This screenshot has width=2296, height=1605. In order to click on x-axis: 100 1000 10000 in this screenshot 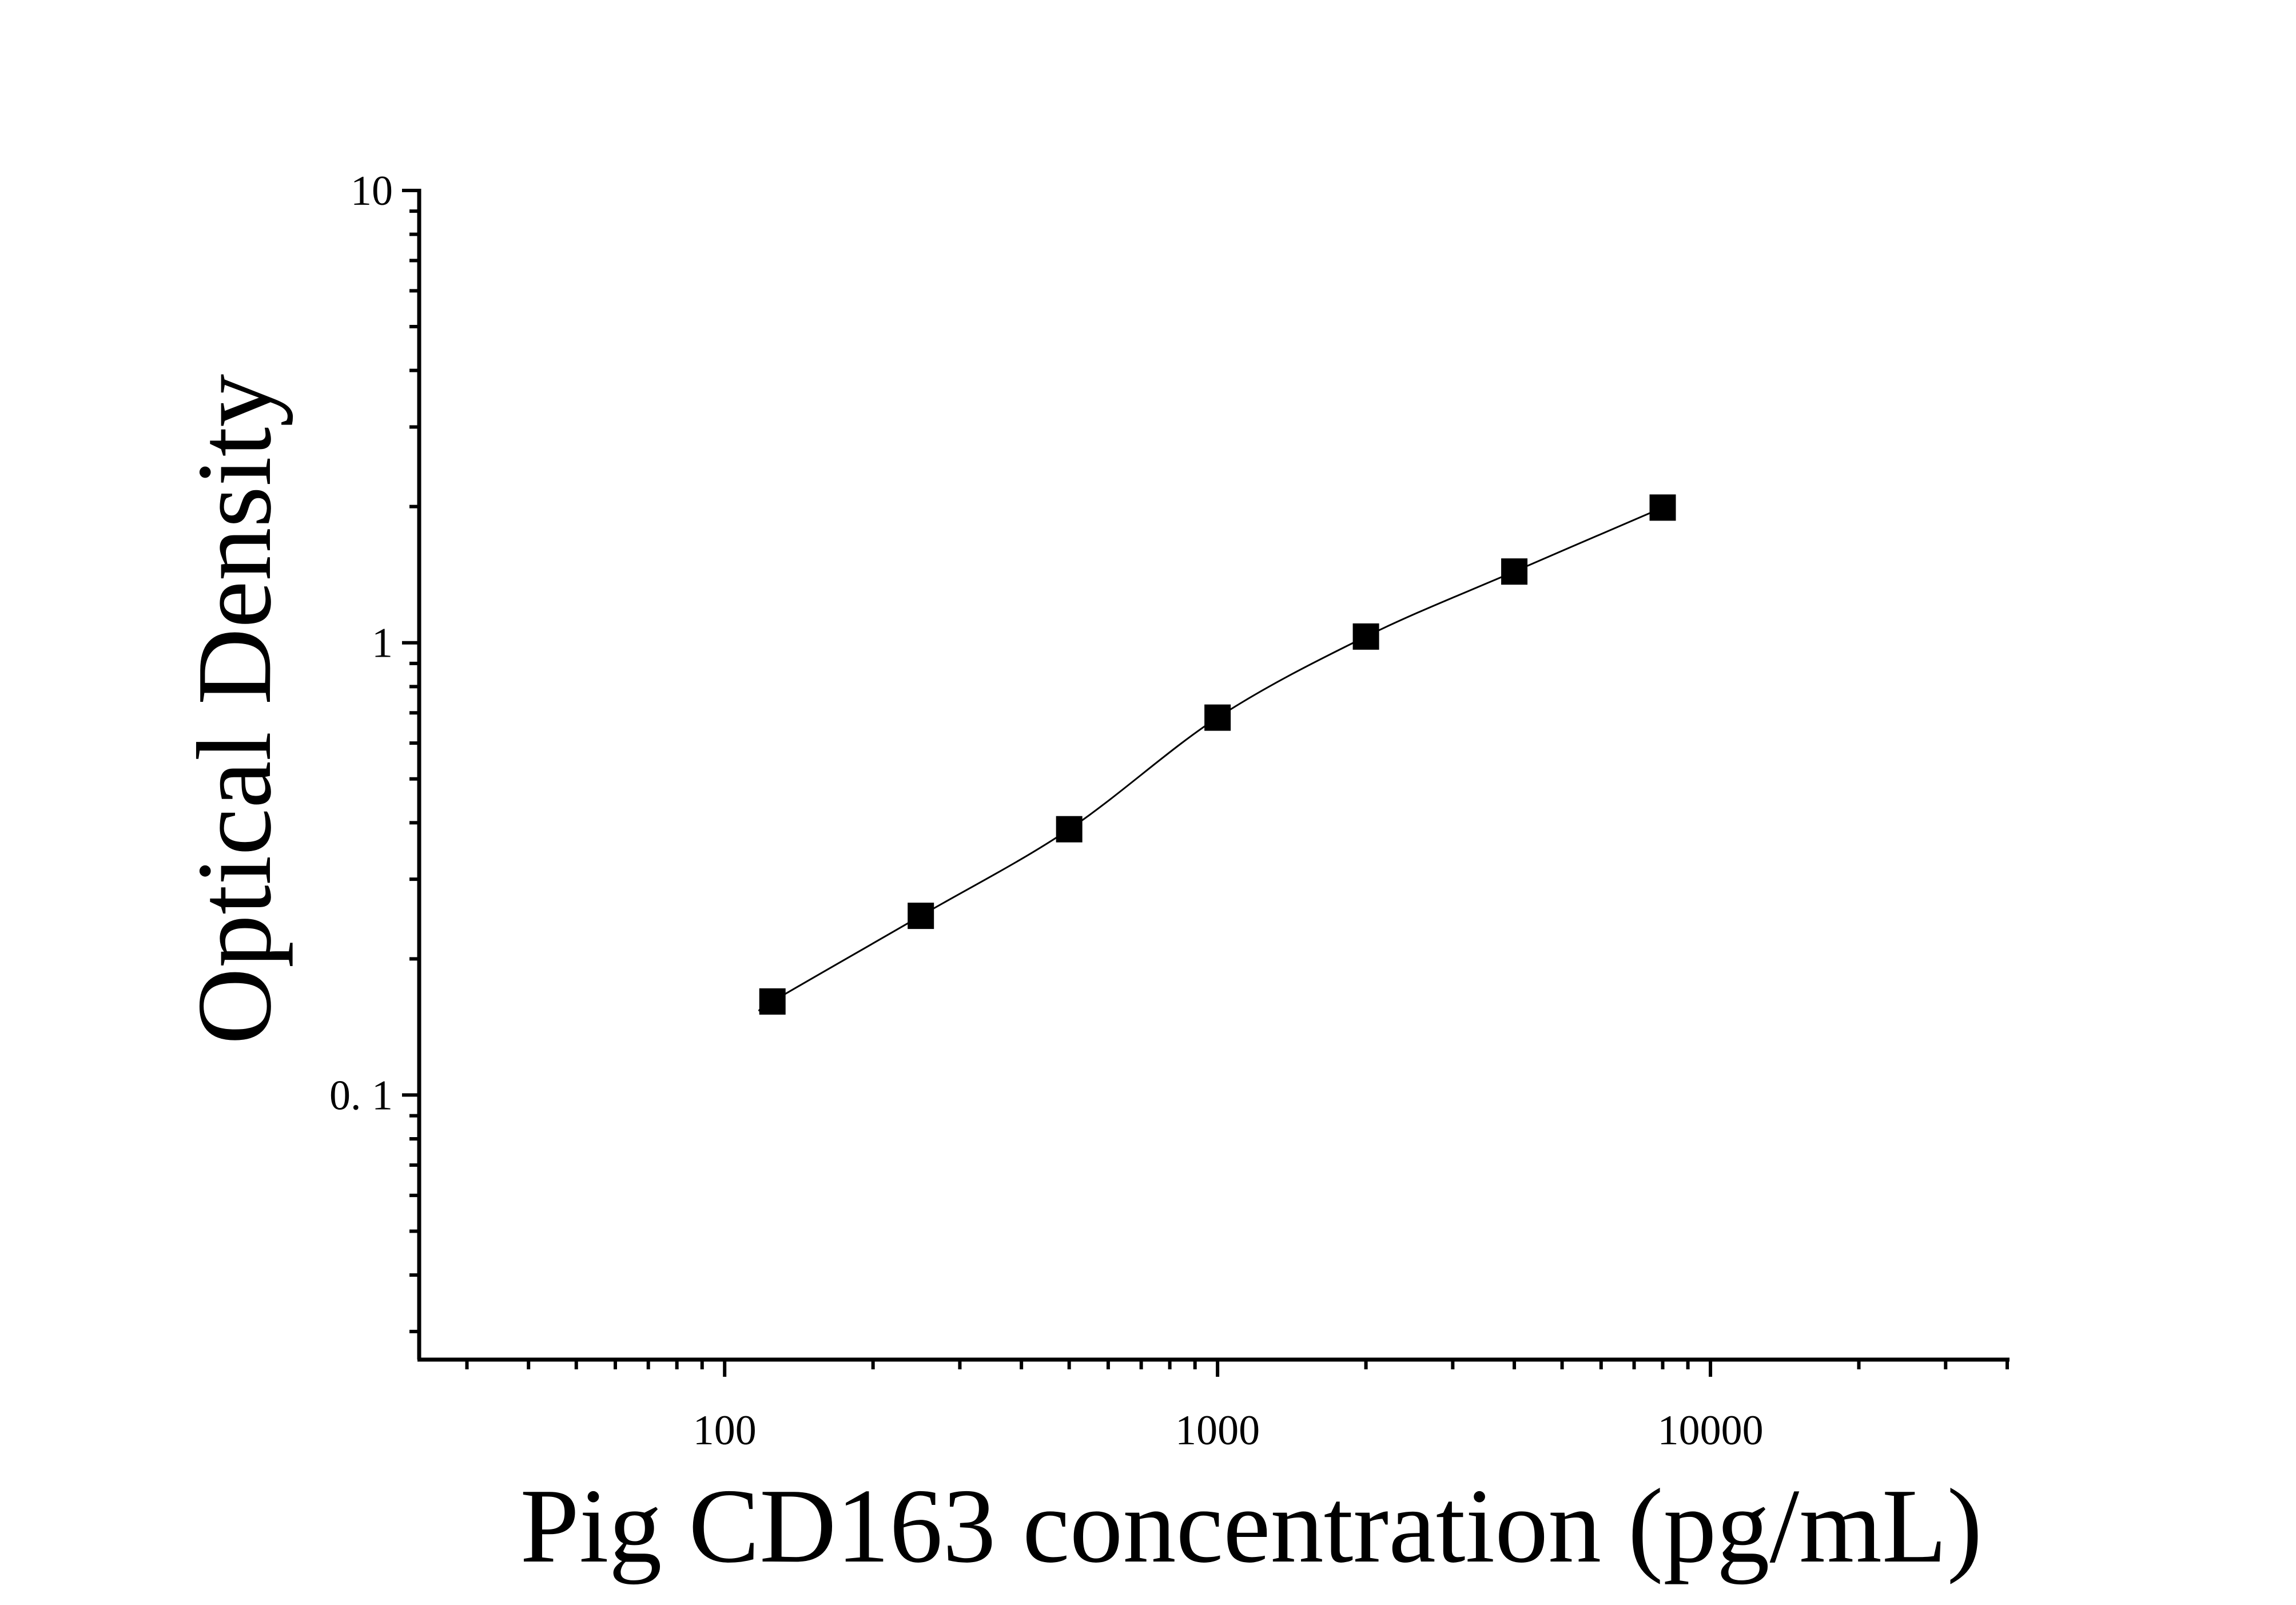, I will do `click(1214, 1405)`.